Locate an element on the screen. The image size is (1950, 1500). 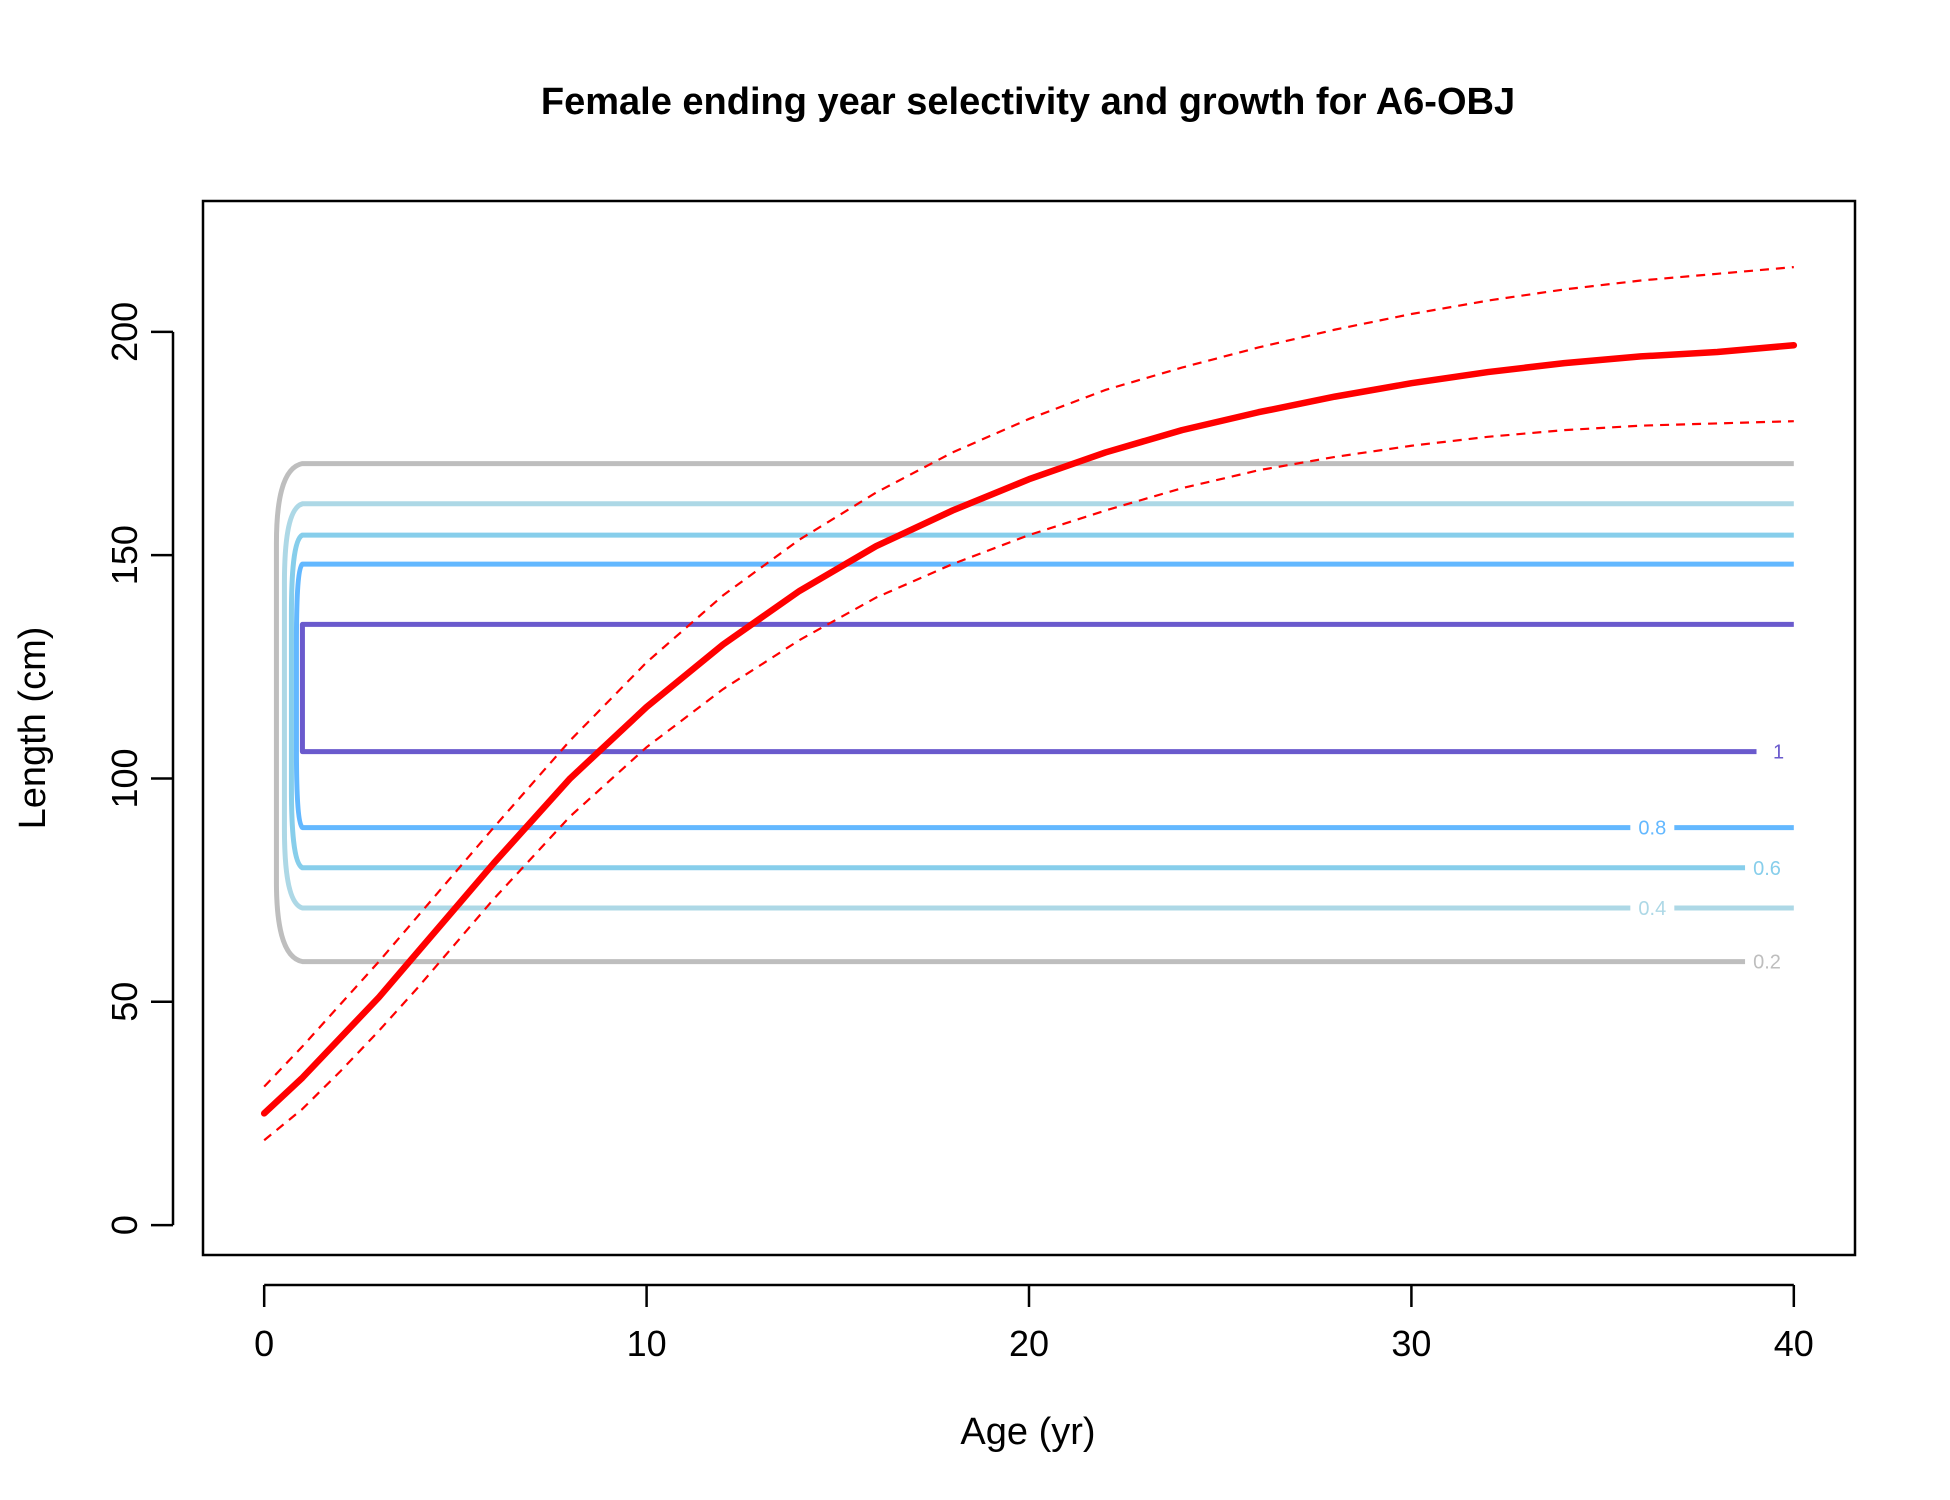
y-axis: 0 50 100 150 200 is located at coordinates (139, 768).